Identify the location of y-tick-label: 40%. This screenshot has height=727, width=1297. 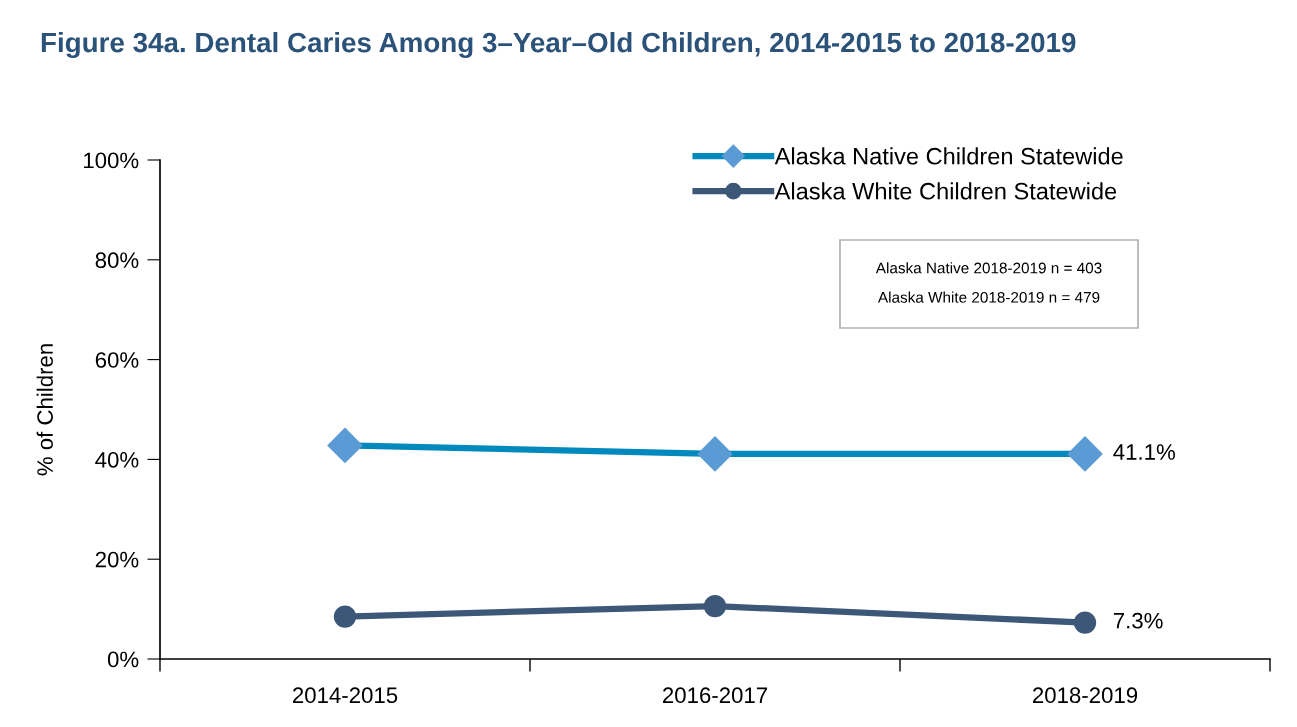
(117, 459).